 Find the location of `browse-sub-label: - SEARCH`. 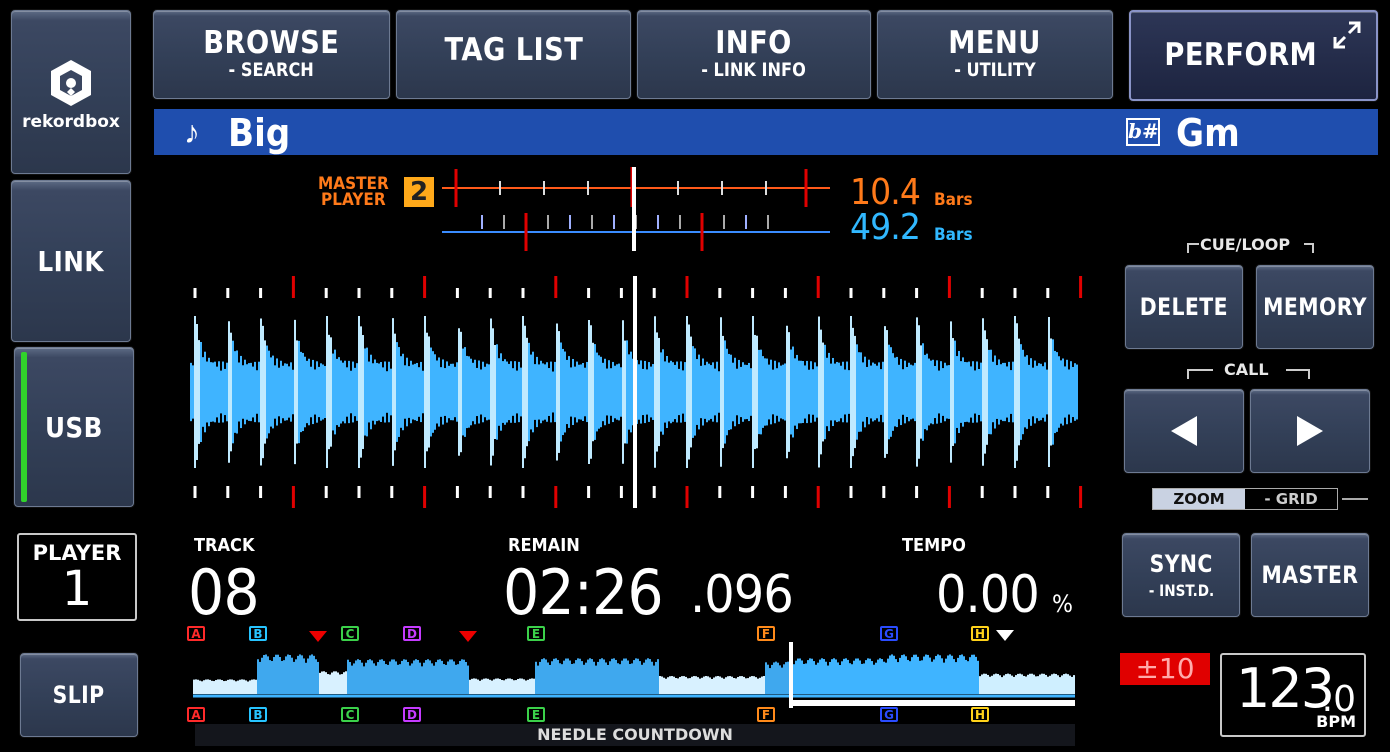

browse-sub-label: - SEARCH is located at coordinates (271, 70).